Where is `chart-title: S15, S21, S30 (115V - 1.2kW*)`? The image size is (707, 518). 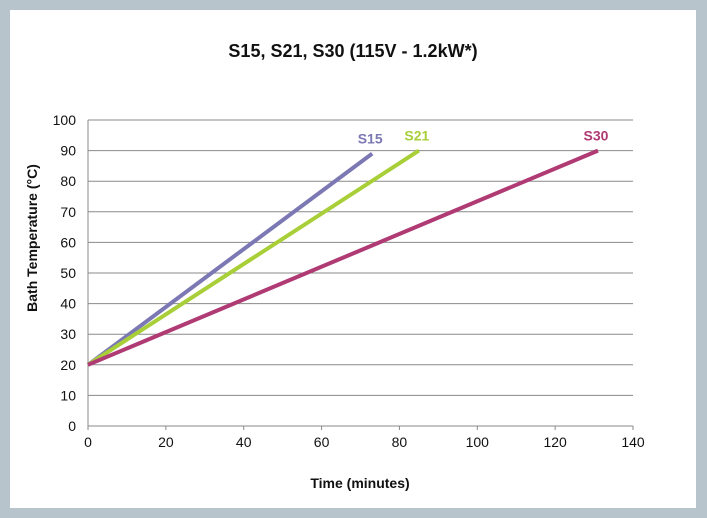
chart-title: S15, S21, S30 (115V - 1.2kW*) is located at coordinates (352, 51).